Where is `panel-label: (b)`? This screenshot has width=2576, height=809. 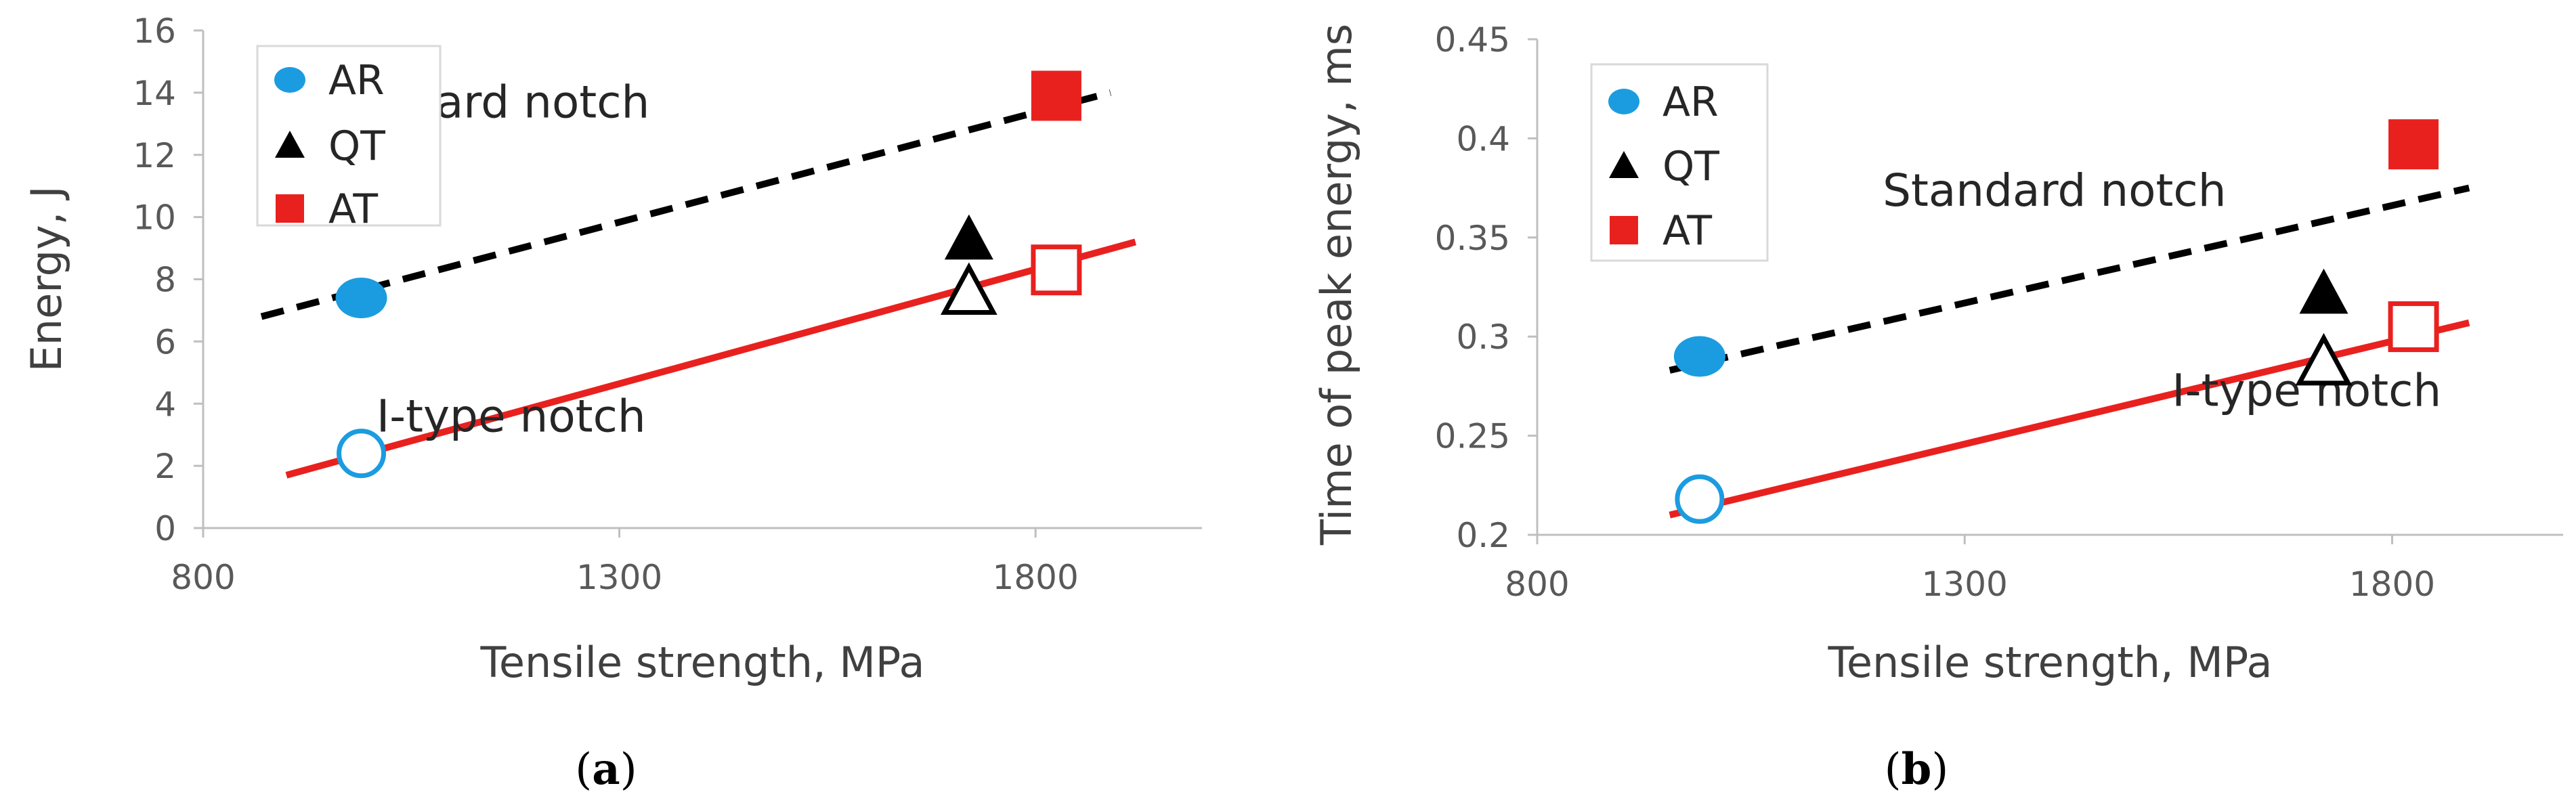
panel-label: (b) is located at coordinates (1917, 769).